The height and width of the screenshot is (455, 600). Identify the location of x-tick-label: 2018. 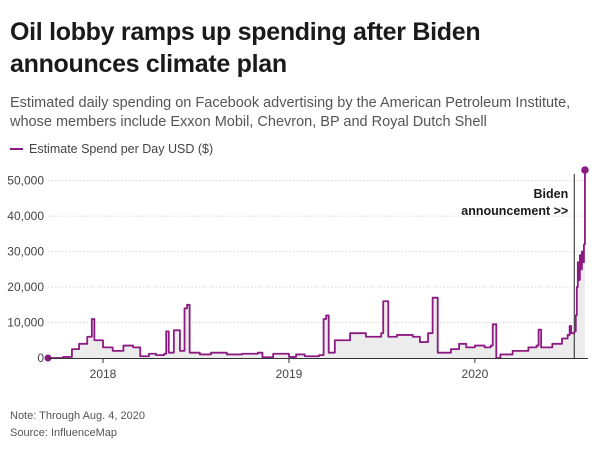
(103, 374).